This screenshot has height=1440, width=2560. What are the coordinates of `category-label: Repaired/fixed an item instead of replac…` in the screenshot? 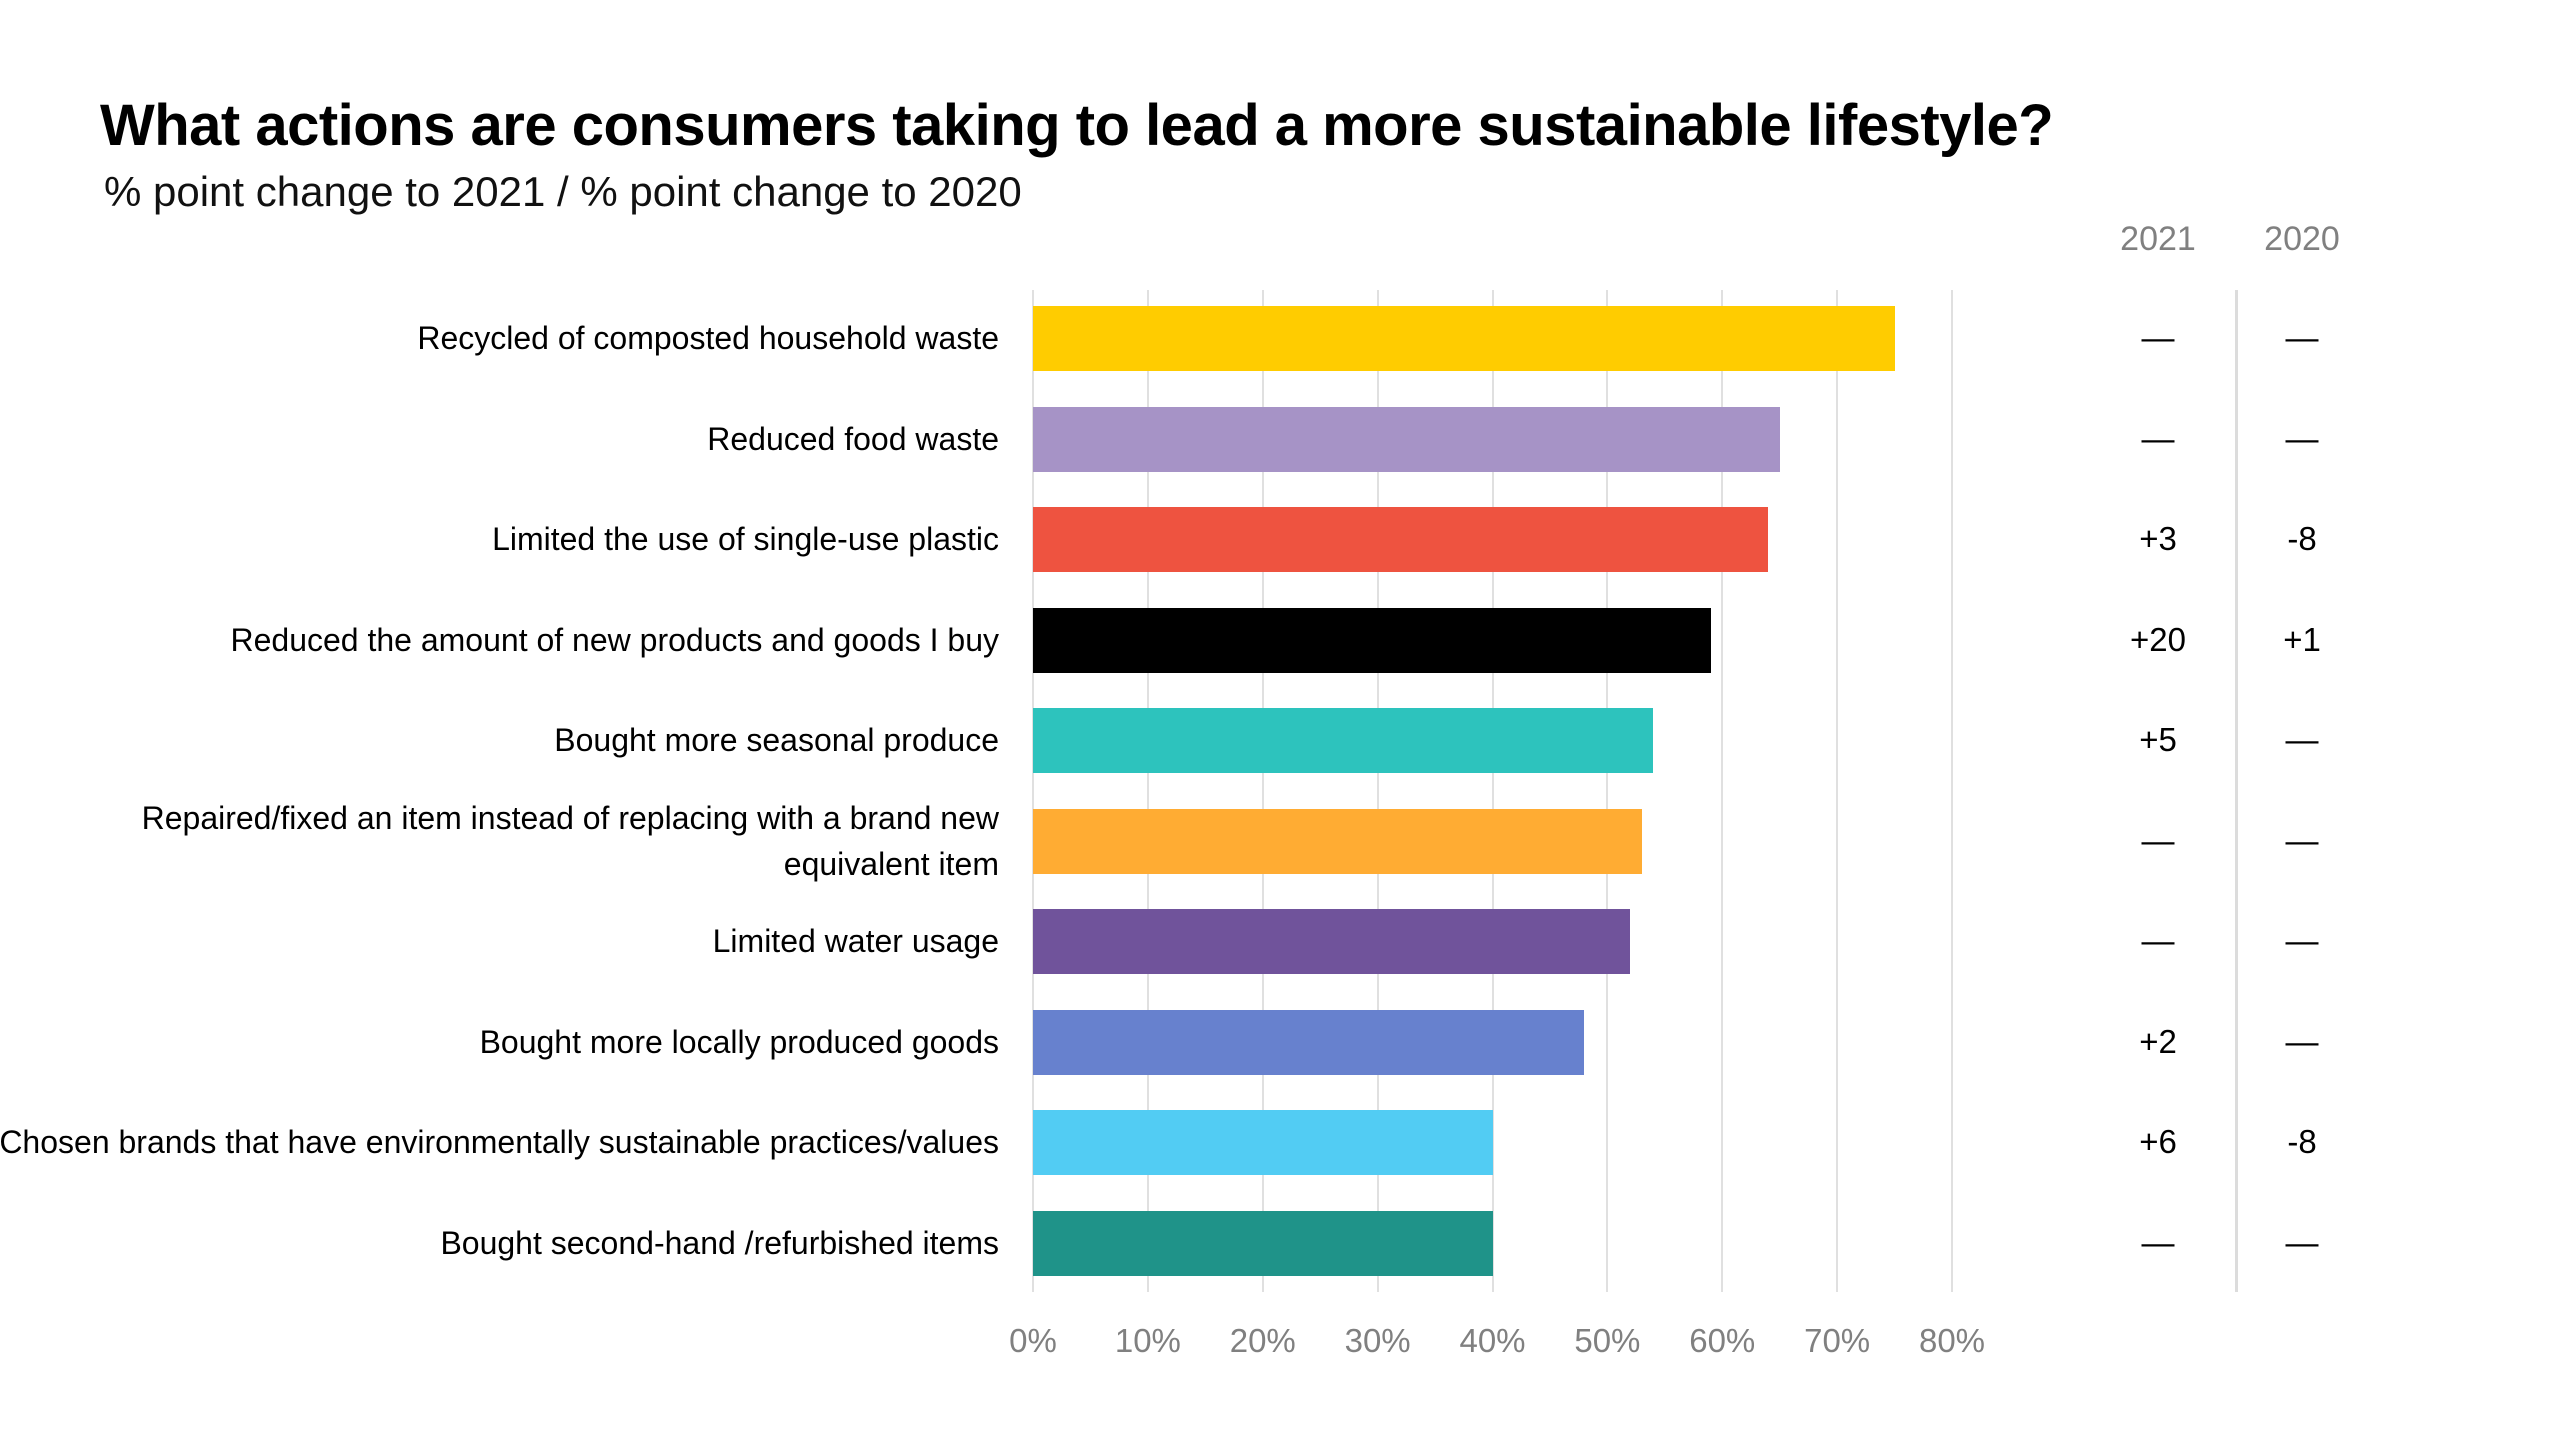 It's located at (570, 840).